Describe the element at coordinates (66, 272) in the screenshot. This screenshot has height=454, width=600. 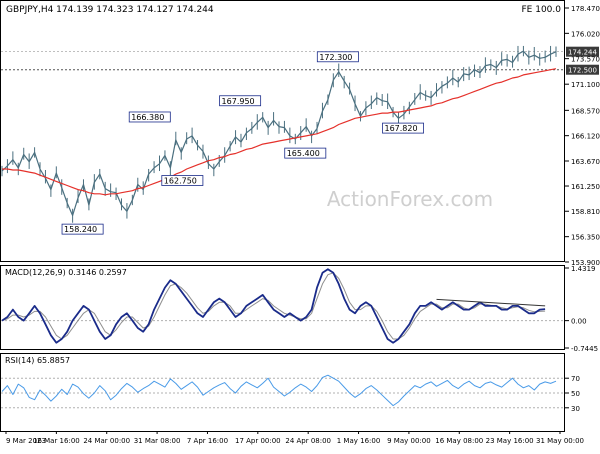
I see `macd-title: MACD(12,26,9) 0.3146 0.2597` at that location.